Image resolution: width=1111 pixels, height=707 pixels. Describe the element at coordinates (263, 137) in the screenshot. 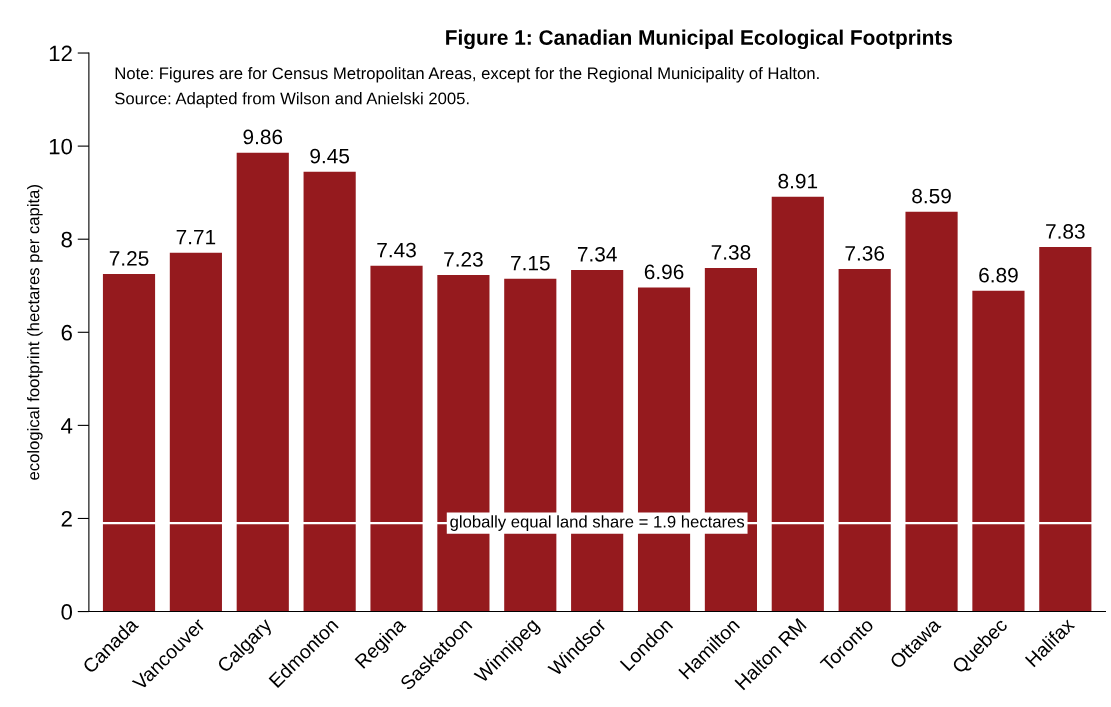

I see `data-label: 9.86` at that location.